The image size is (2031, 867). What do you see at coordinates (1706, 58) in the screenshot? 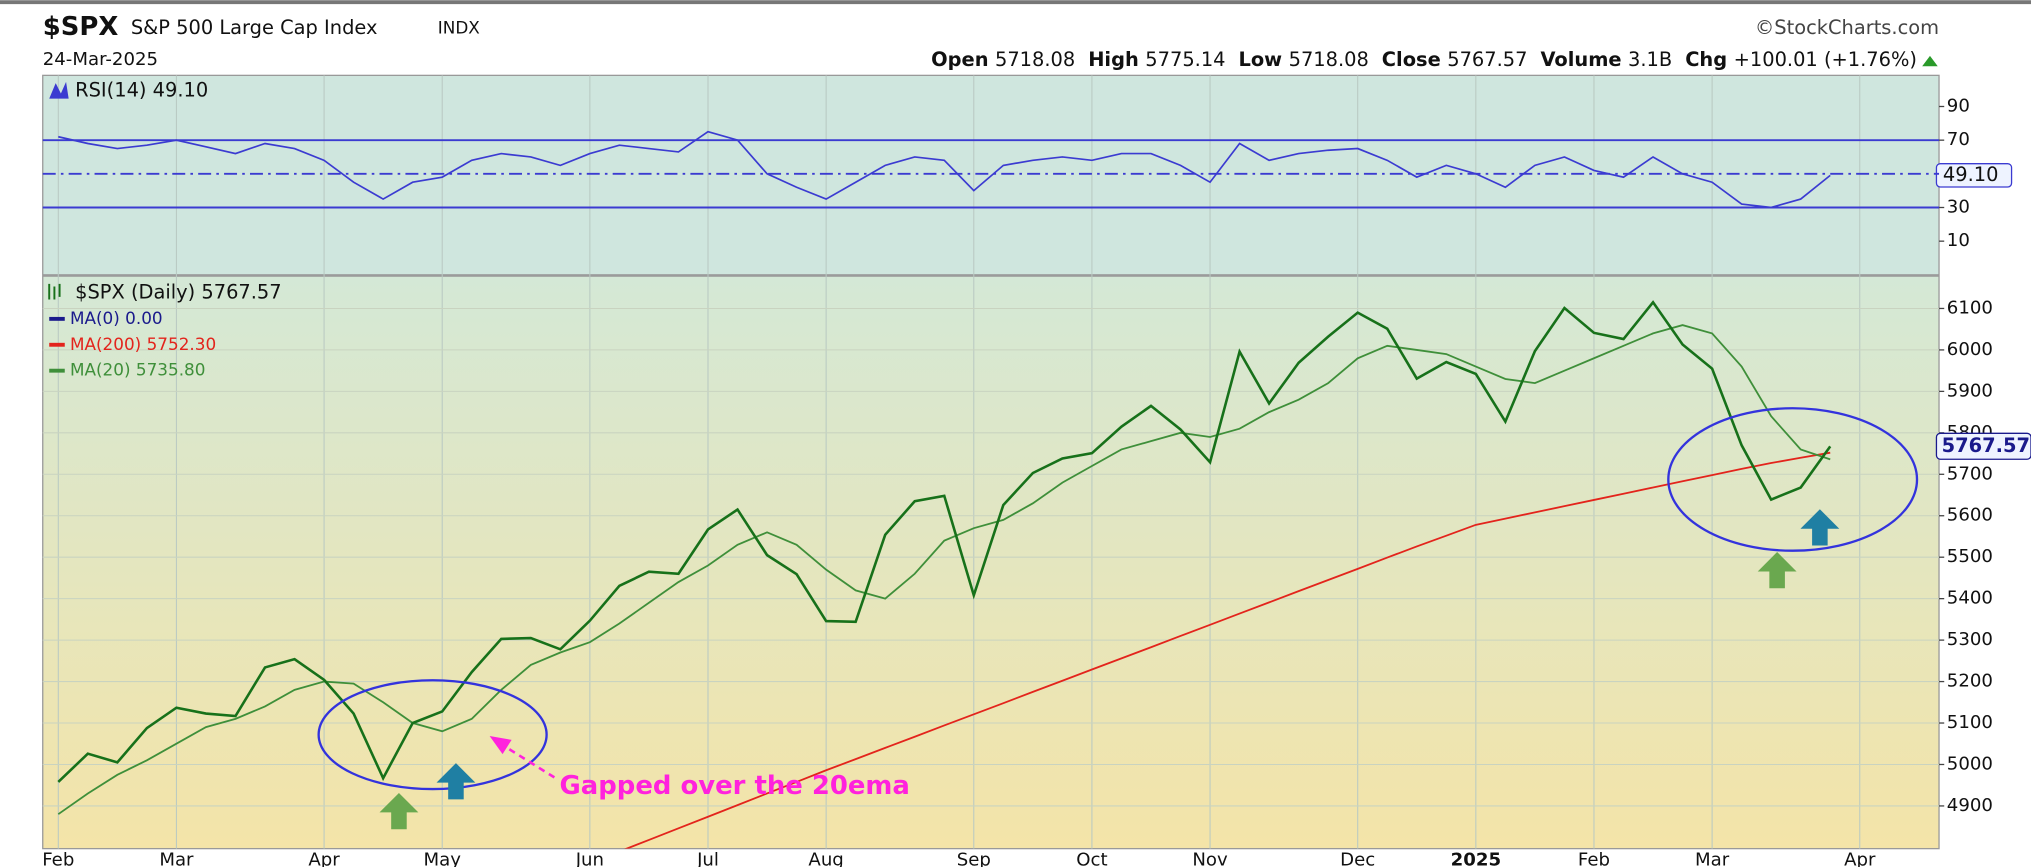
I see `quote-label: Chg` at bounding box center [1706, 58].